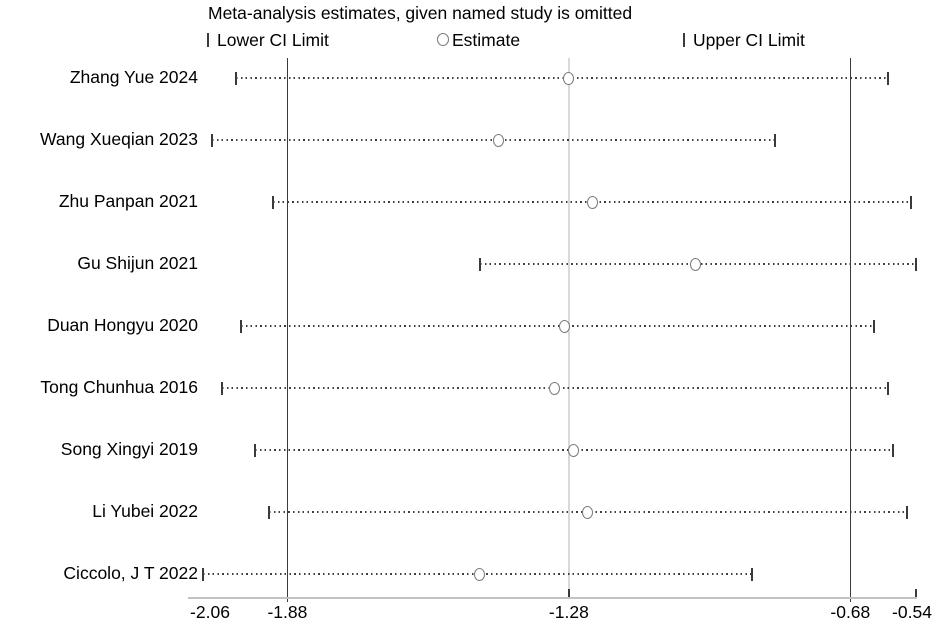 The height and width of the screenshot is (627, 945). What do you see at coordinates (145, 511) in the screenshot?
I see `study-label: Li Yubei 2022` at bounding box center [145, 511].